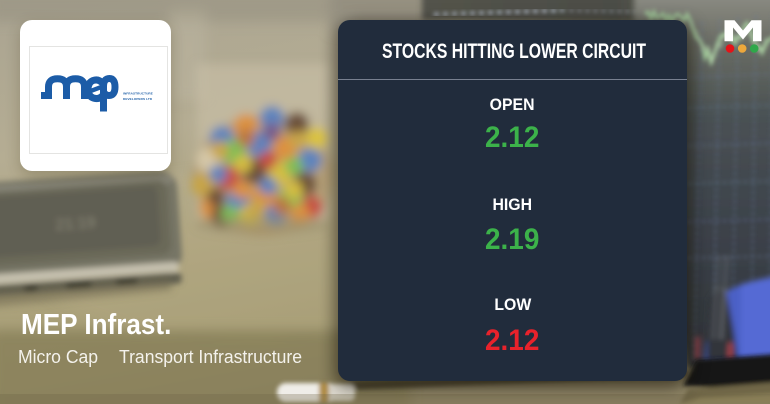  I want to click on svg-text: INFRASTRUCTURE, so click(138, 94).